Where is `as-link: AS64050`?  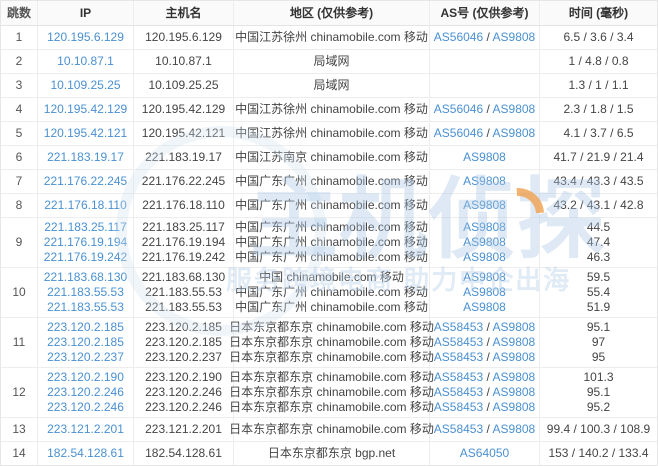 as-link: AS64050 is located at coordinates (484, 453).